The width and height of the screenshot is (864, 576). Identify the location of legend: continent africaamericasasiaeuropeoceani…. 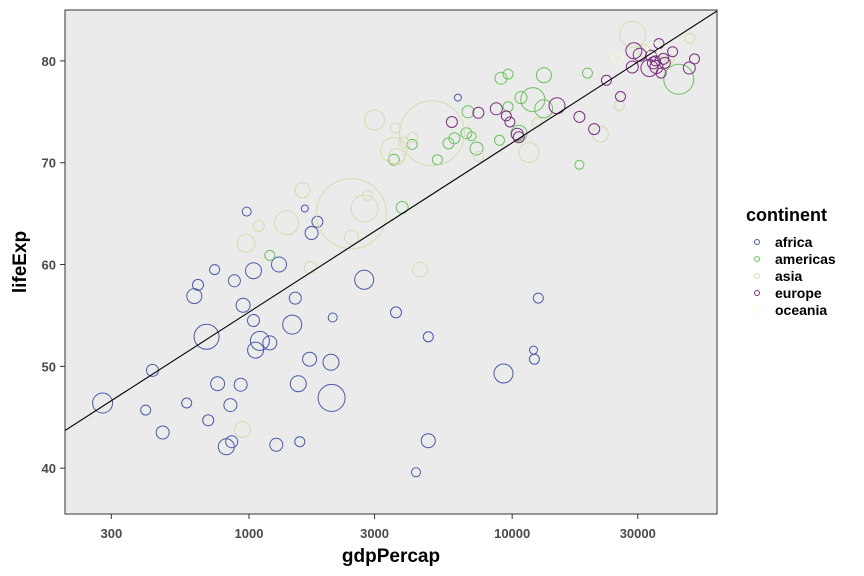
(791, 261).